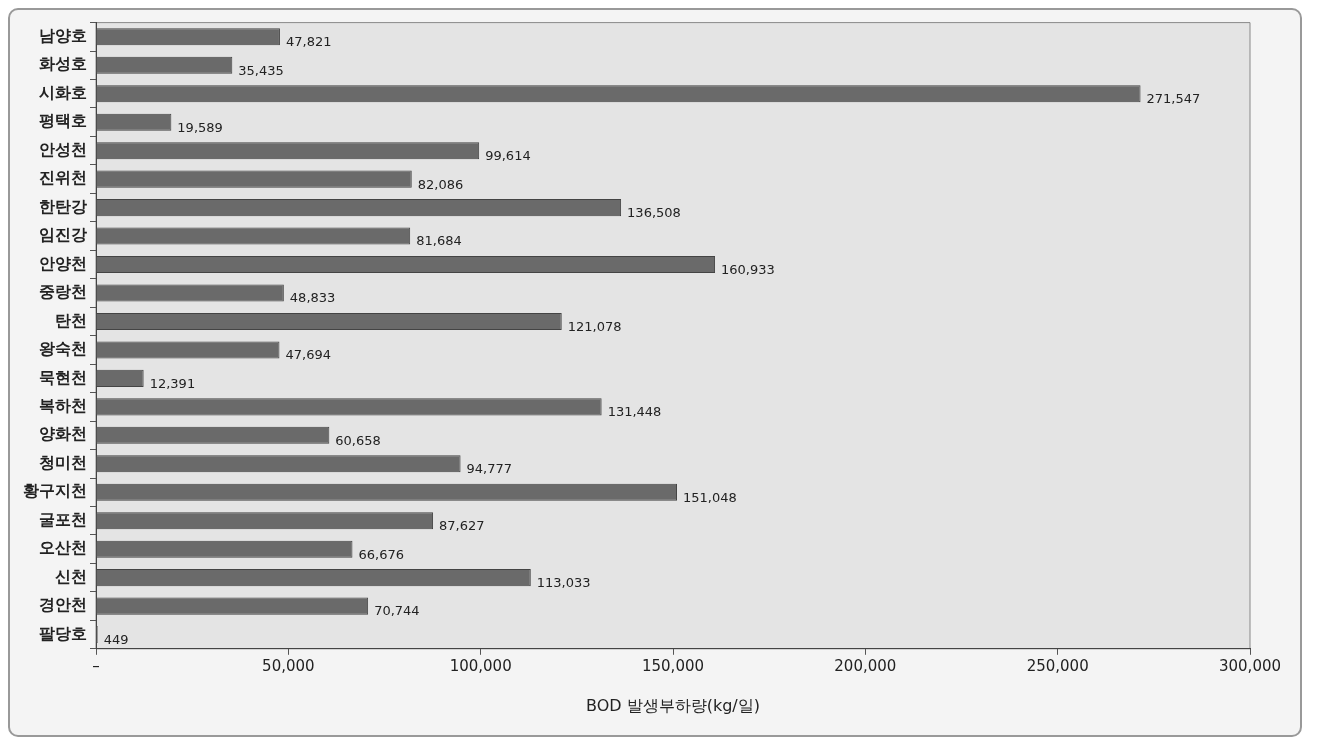  Describe the element at coordinates (654, 212) in the screenshot. I see `data-label: 136,508` at that location.